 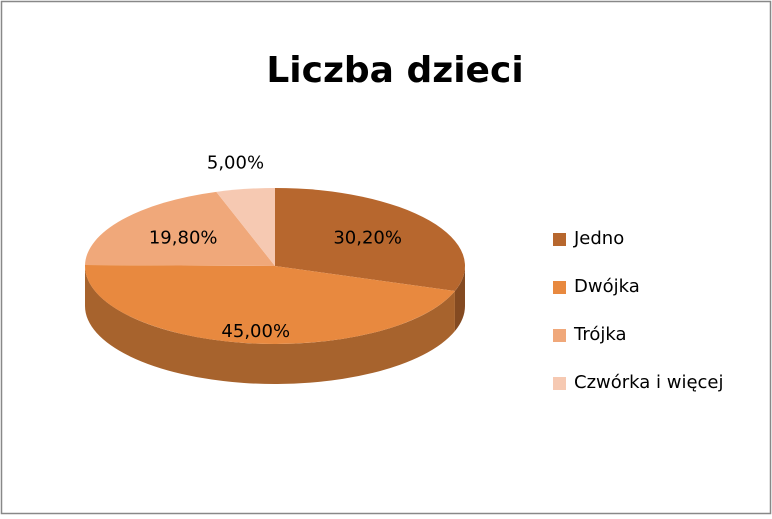 I want to click on data-label: 30,20%, so click(x=367, y=238).